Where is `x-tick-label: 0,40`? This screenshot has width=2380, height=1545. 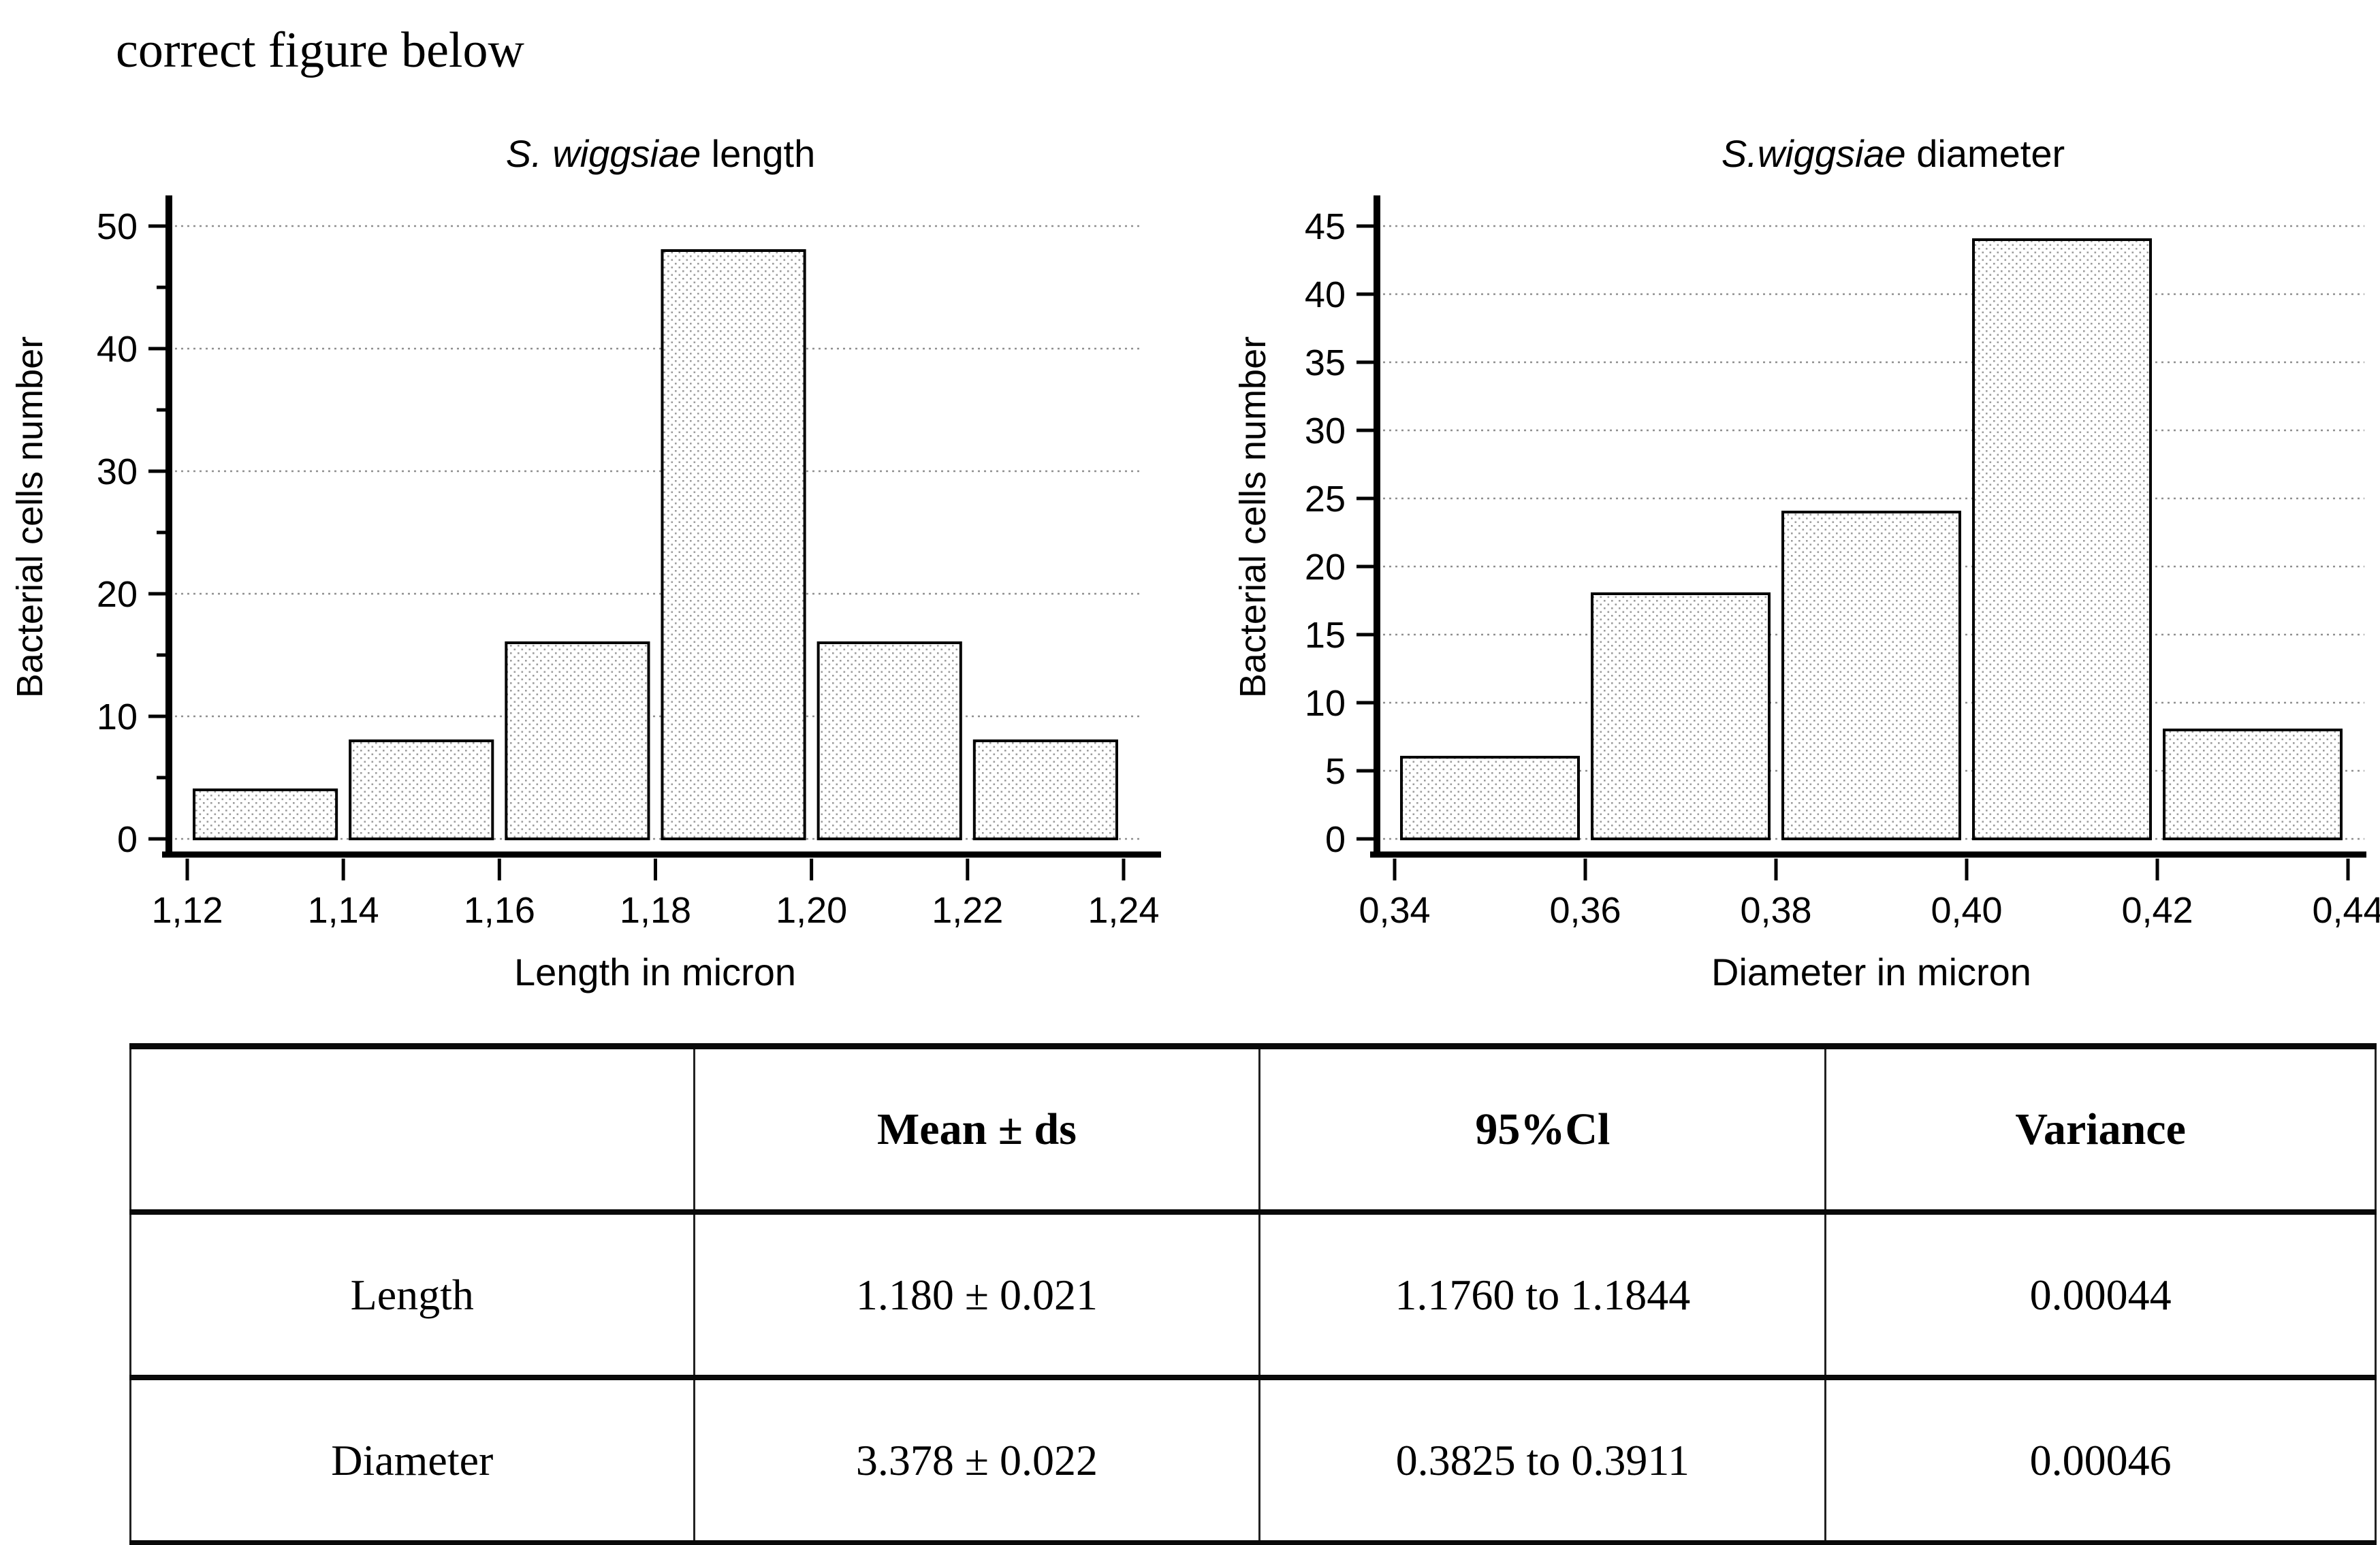
x-tick-label: 0,40 is located at coordinates (1966, 911).